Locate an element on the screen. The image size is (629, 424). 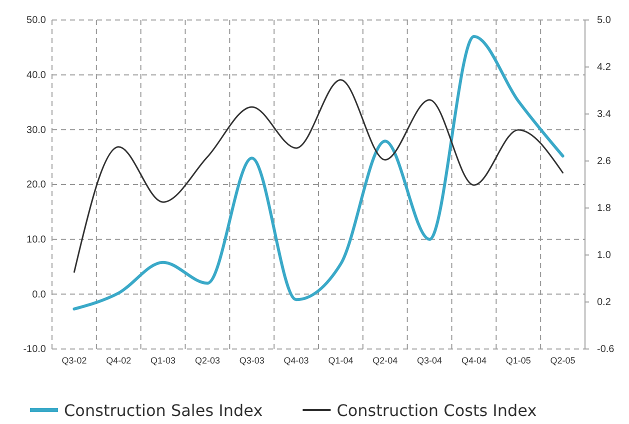
x-tick-label: Q1-04 is located at coordinates (341, 360).